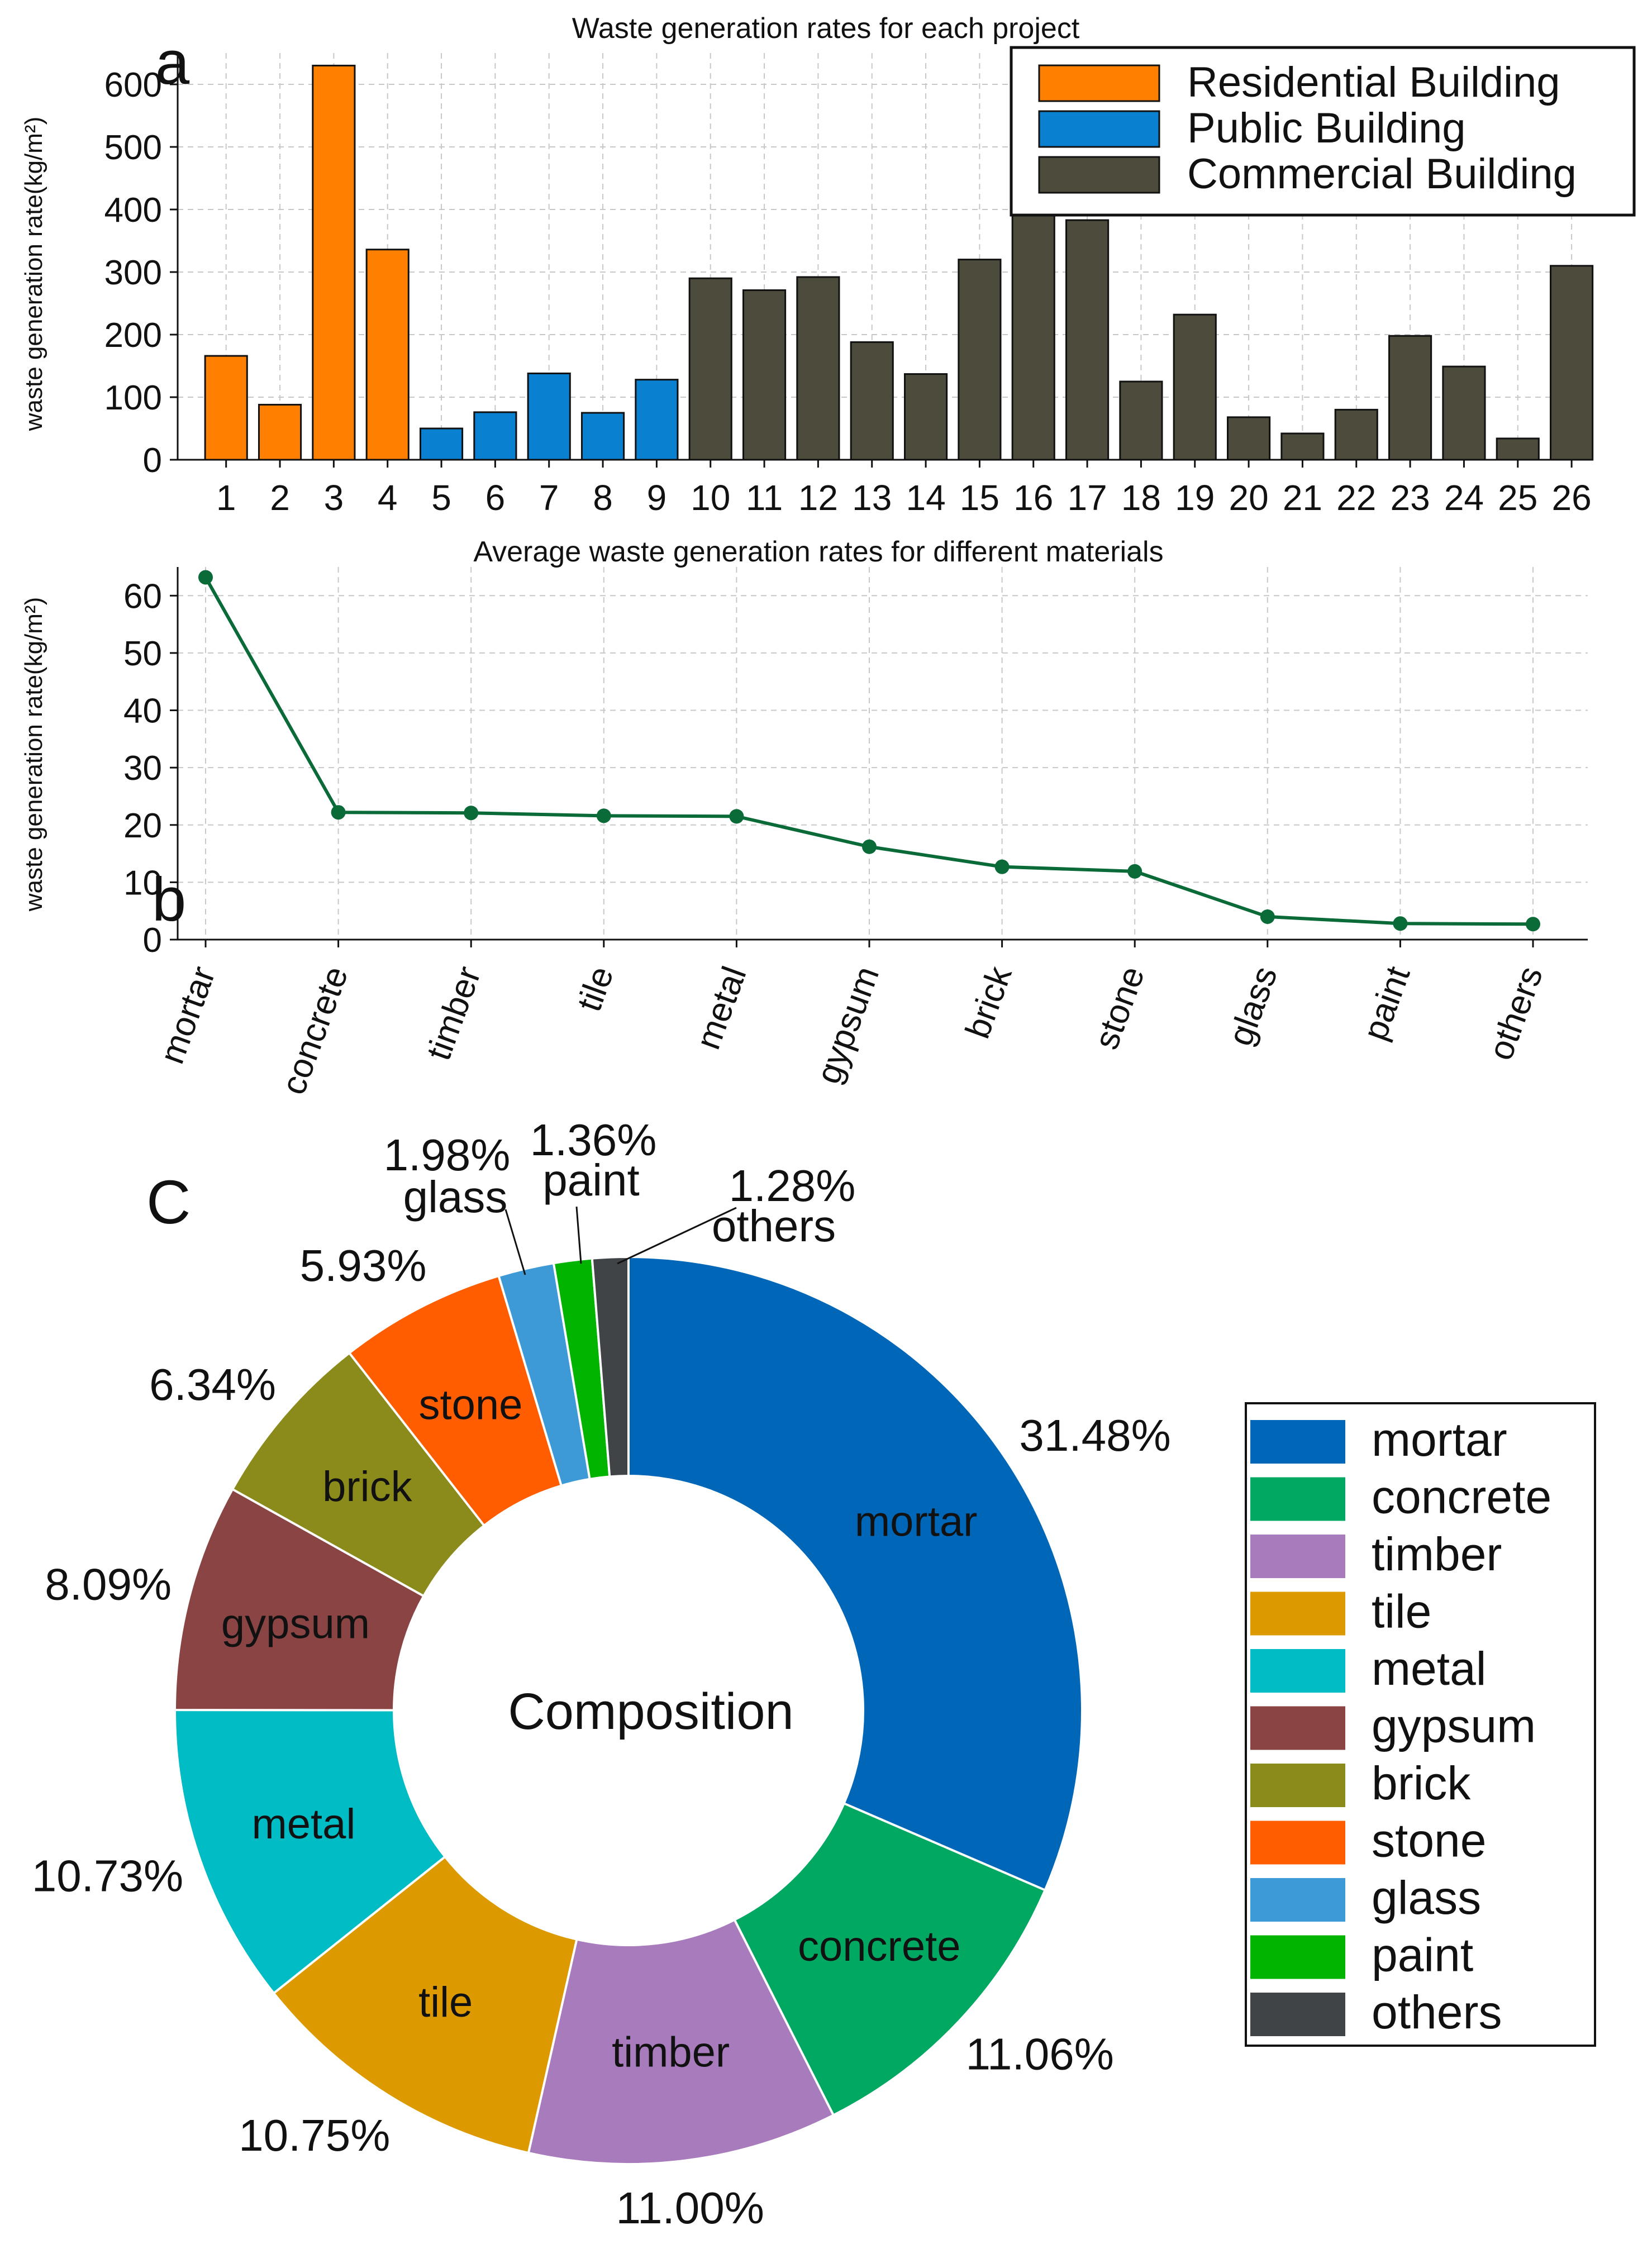  What do you see at coordinates (1387, 1003) in the screenshot?
I see `x-tick-label: paint` at bounding box center [1387, 1003].